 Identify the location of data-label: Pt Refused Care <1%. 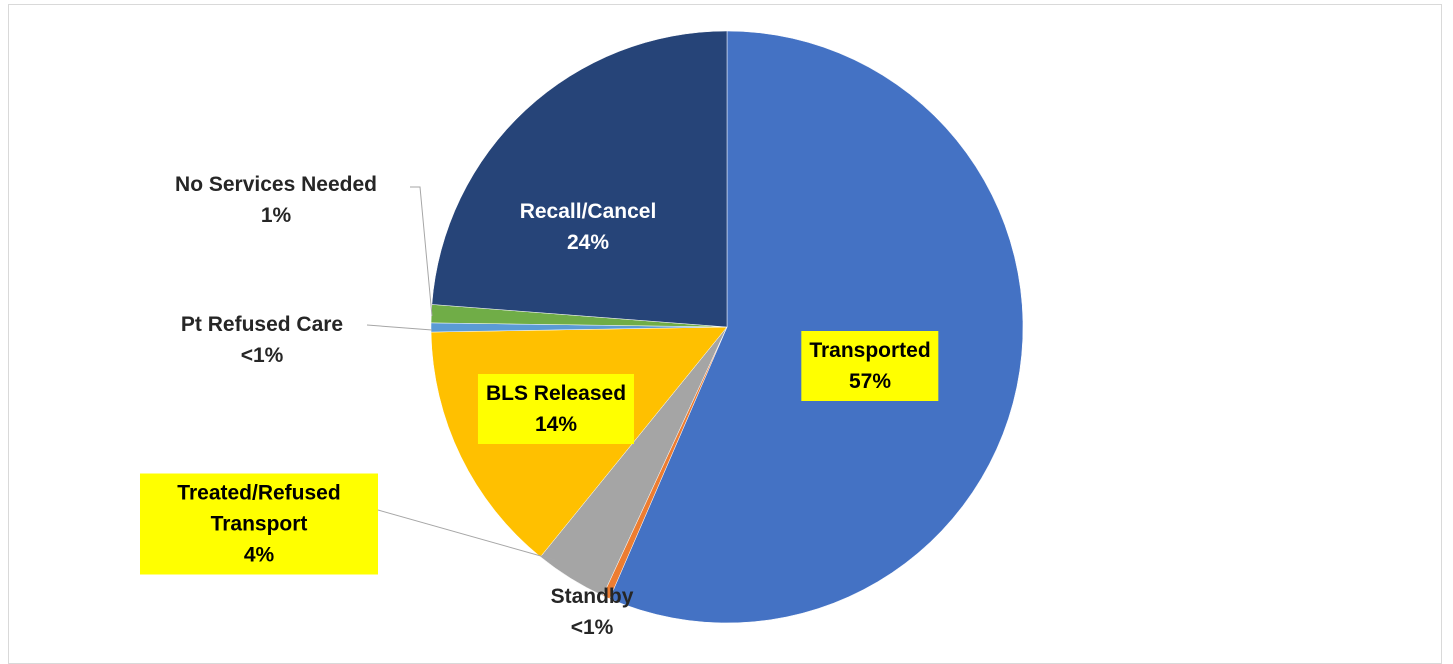
(262, 340).